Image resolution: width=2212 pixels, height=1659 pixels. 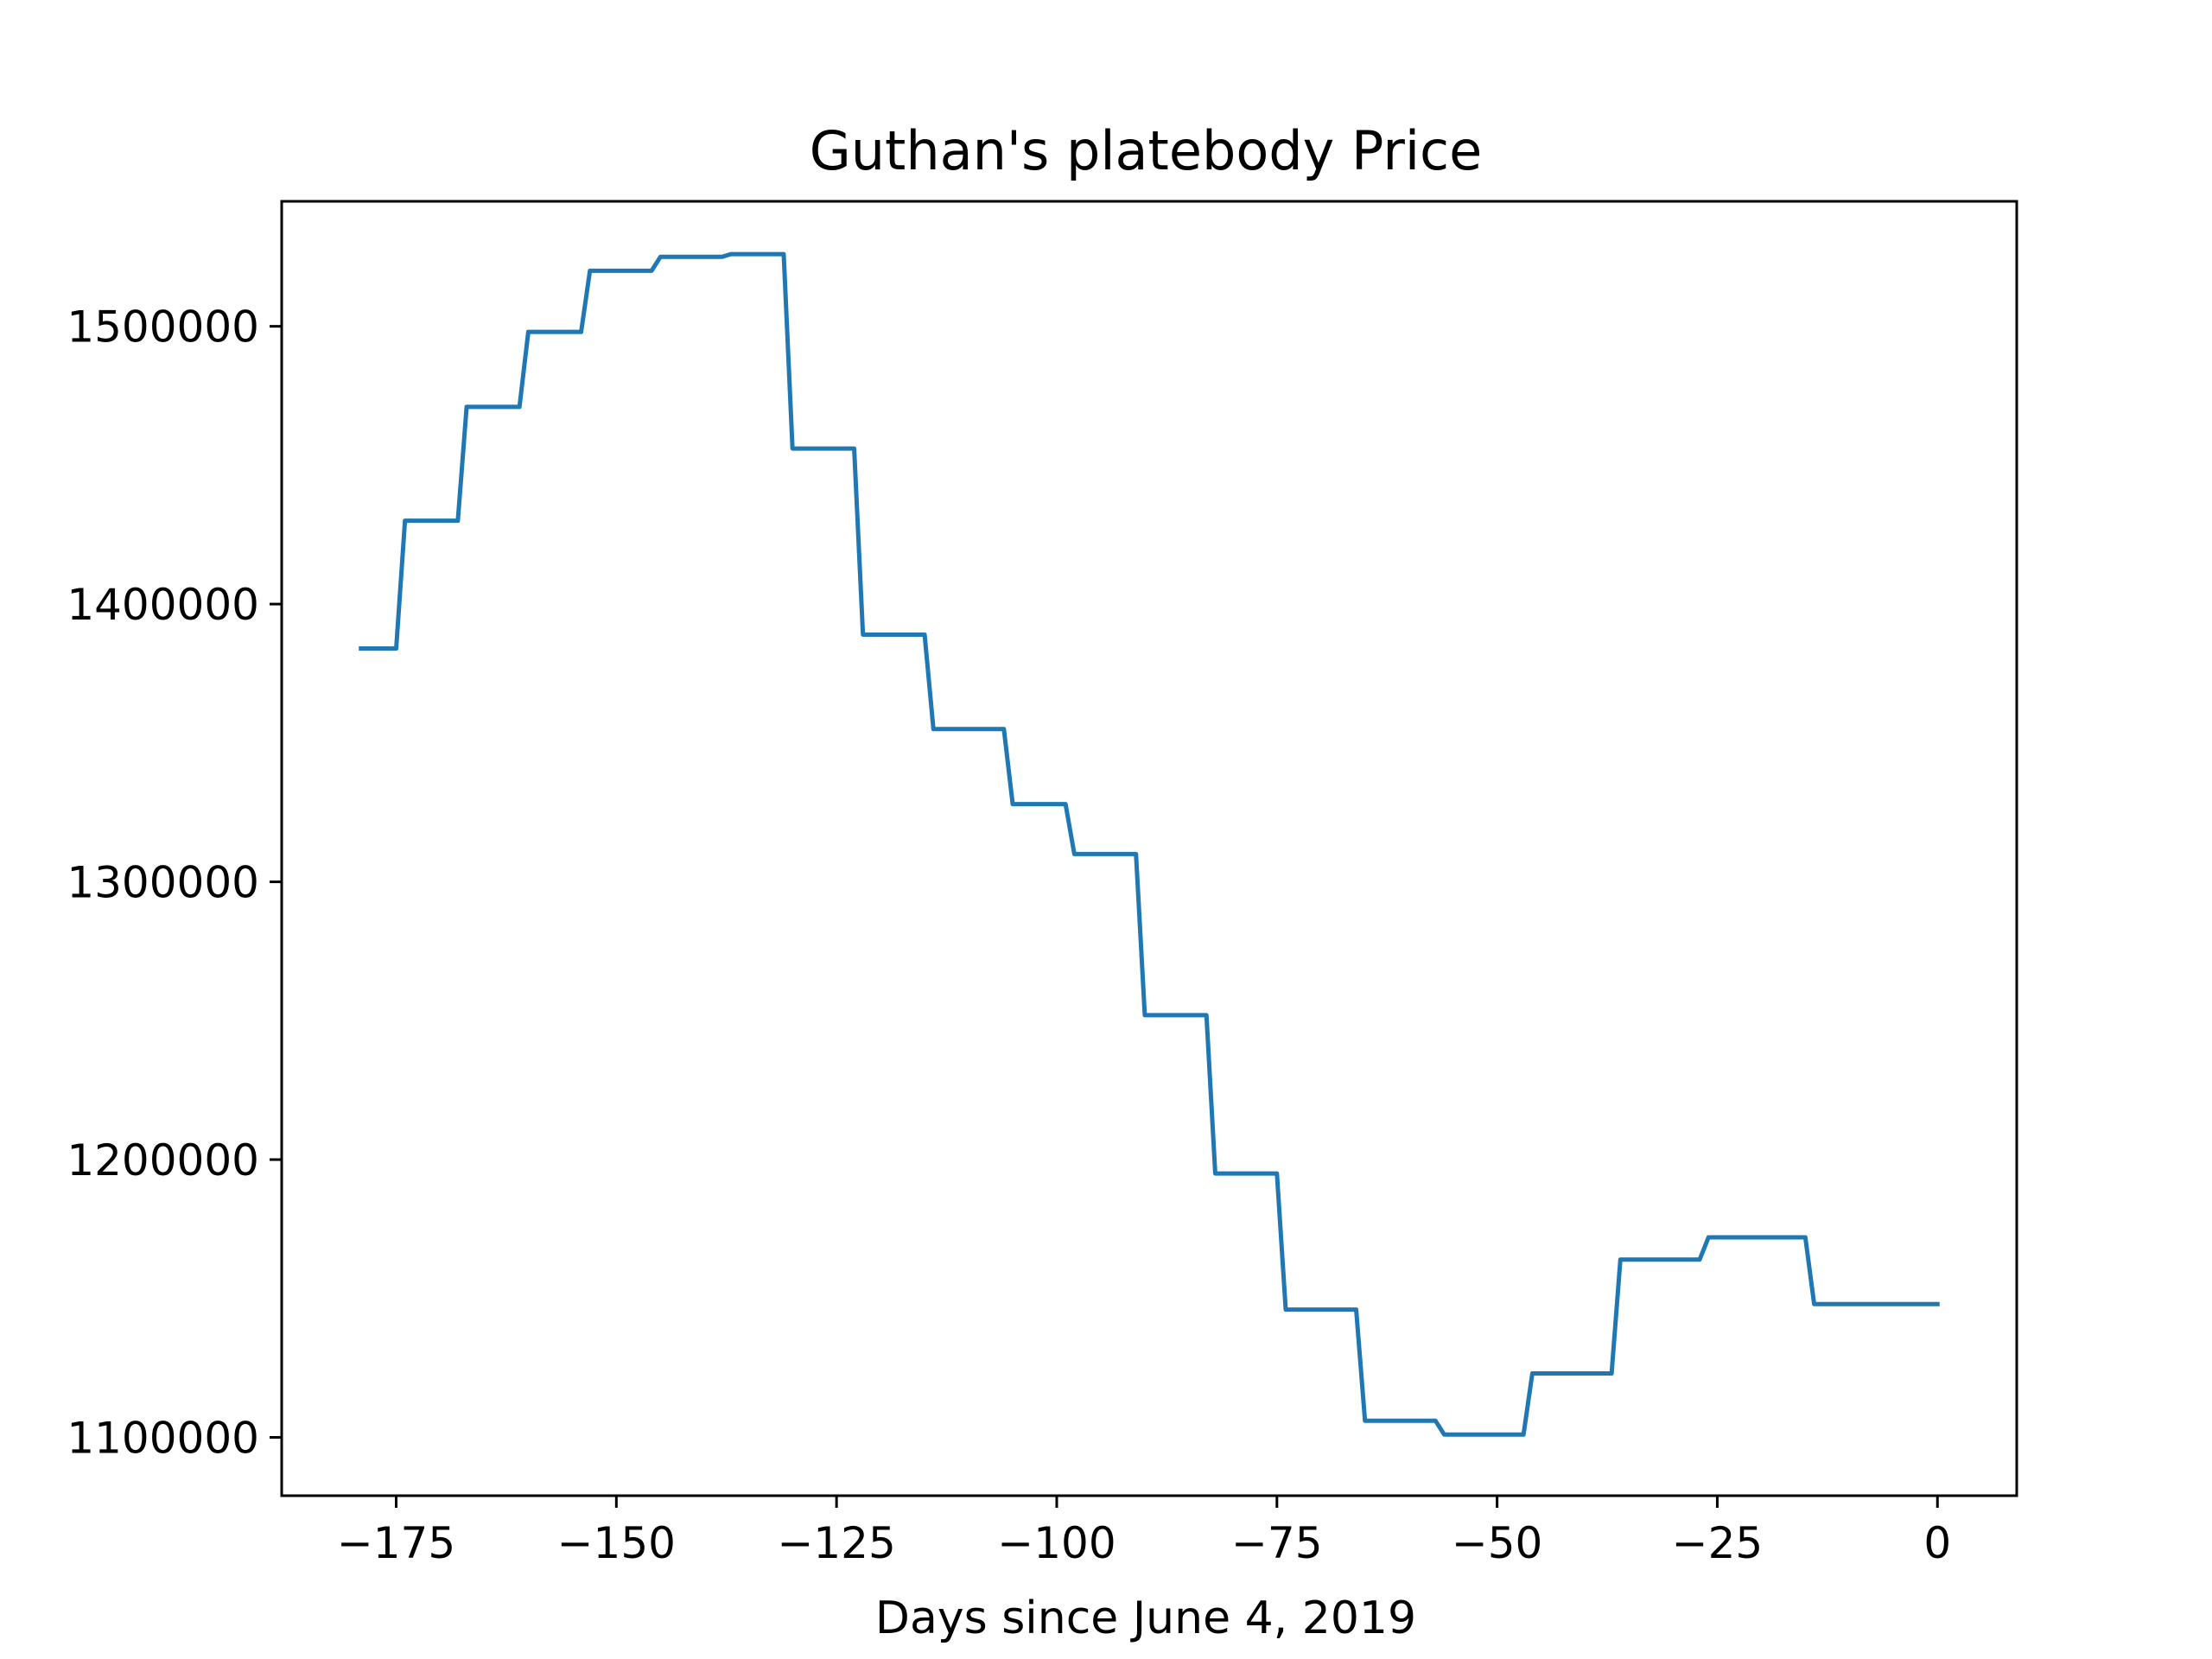 What do you see at coordinates (1144, 1532) in the screenshot?
I see `x-axis: −175 −150 −125 −100 −75 −50 −25 0` at bounding box center [1144, 1532].